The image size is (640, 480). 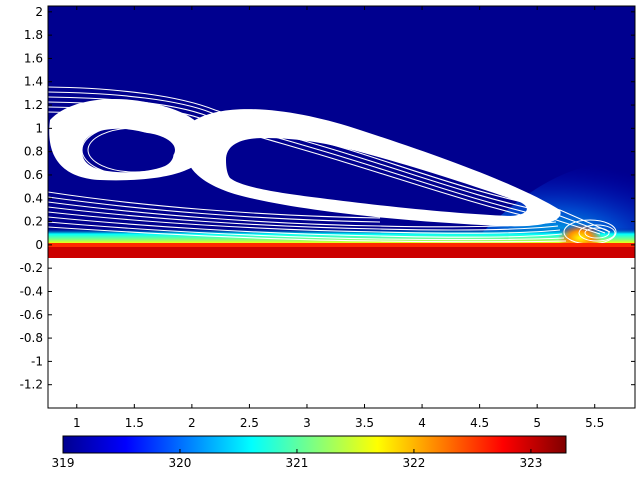 What do you see at coordinates (33, 152) in the screenshot?
I see `y-tick-label: 0.8` at bounding box center [33, 152].